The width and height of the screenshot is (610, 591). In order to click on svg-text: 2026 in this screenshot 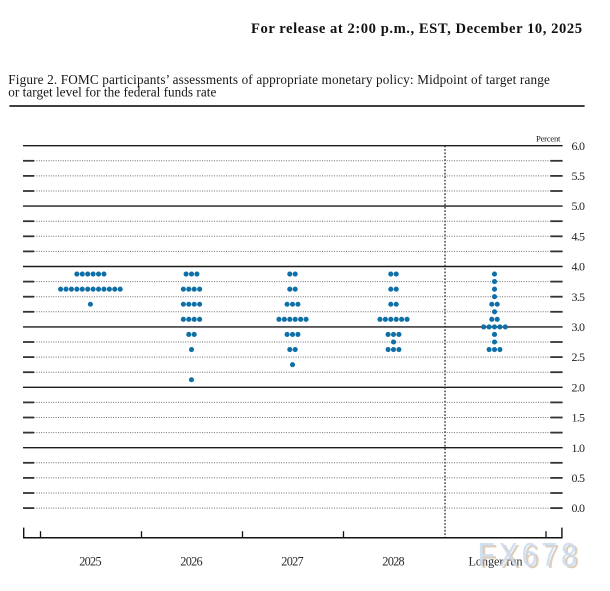, I will do `click(191, 561)`.